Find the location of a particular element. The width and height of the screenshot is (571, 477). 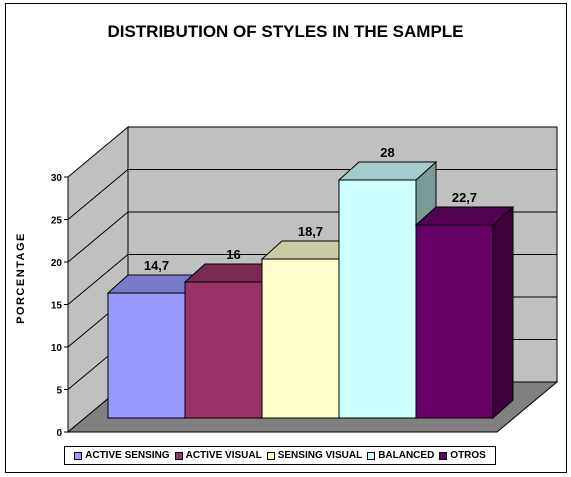

y-tick-label: 20 is located at coordinates (57, 263).